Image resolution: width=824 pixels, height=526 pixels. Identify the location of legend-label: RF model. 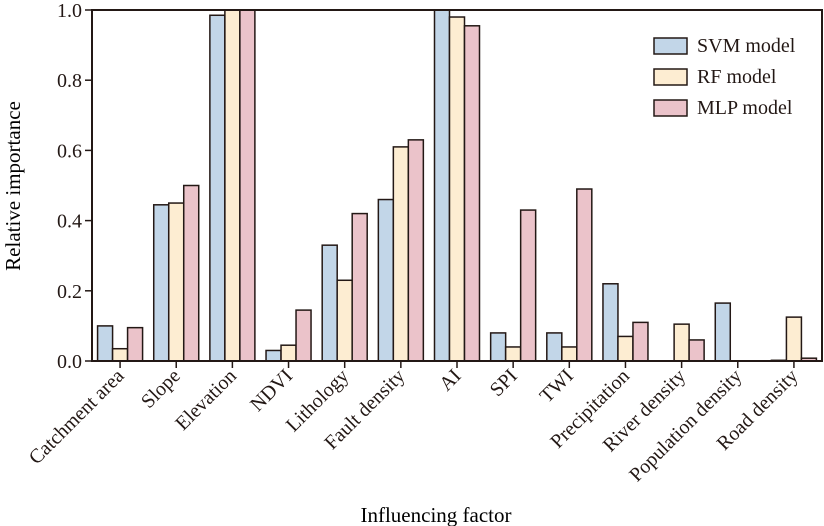
(737, 77).